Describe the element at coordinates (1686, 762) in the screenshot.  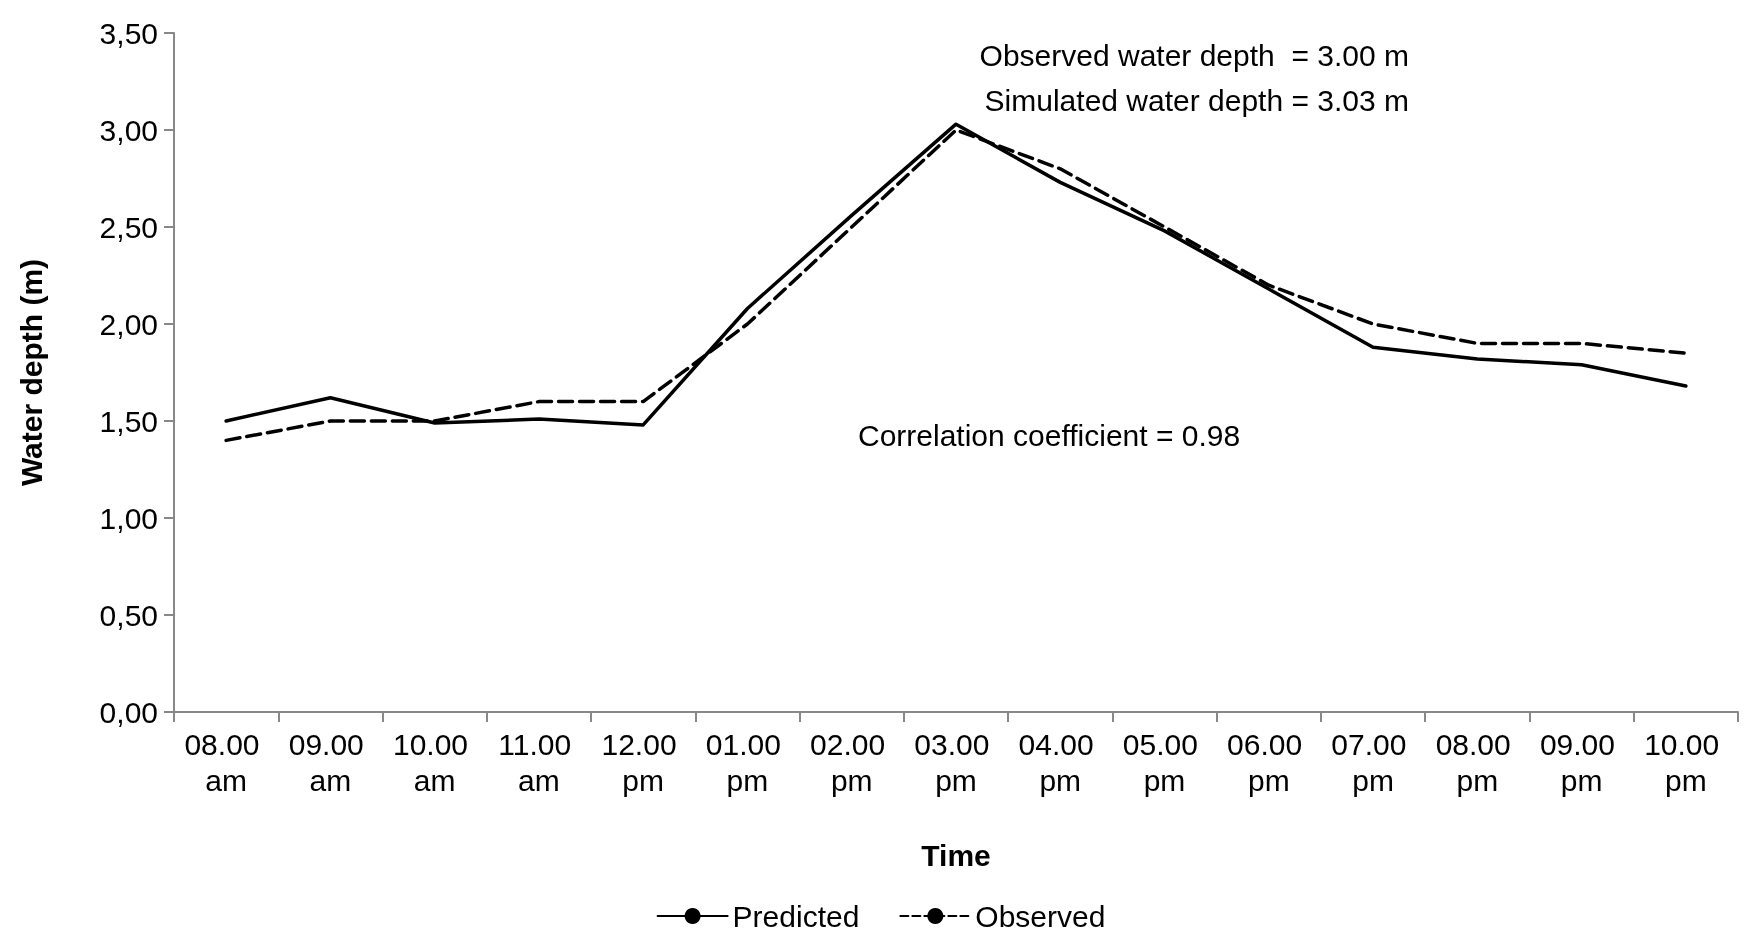
I see `x-tick-label: 10.00 pm` at that location.